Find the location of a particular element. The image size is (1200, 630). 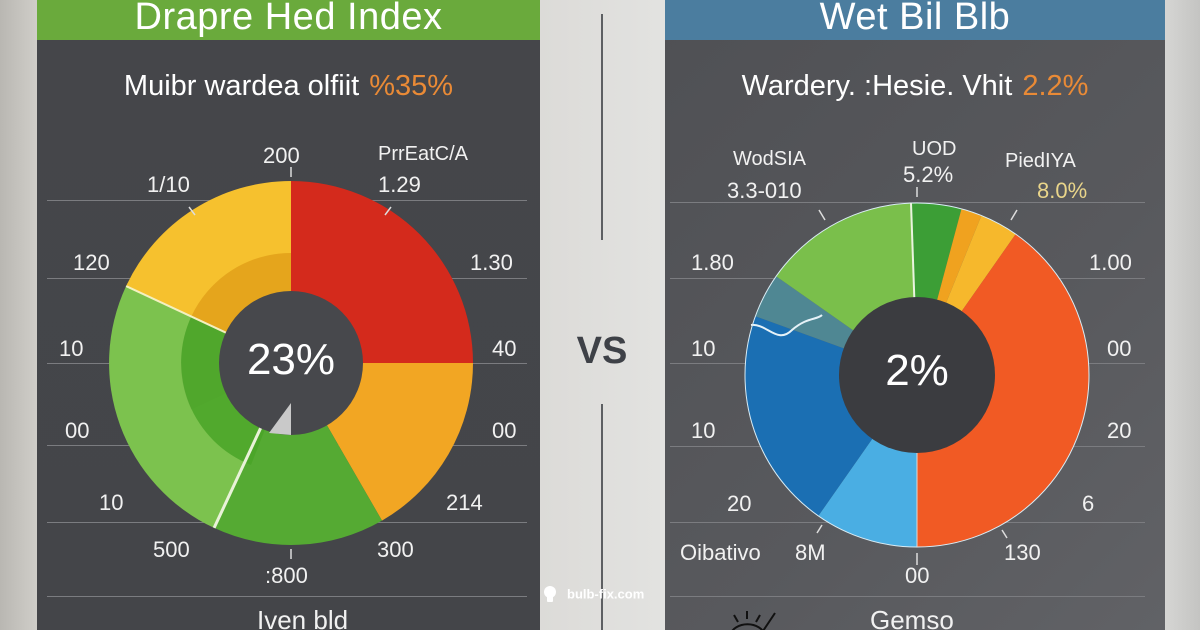

left-subtitle-text: Muibr wardea olfiit is located at coordinates (241, 86).